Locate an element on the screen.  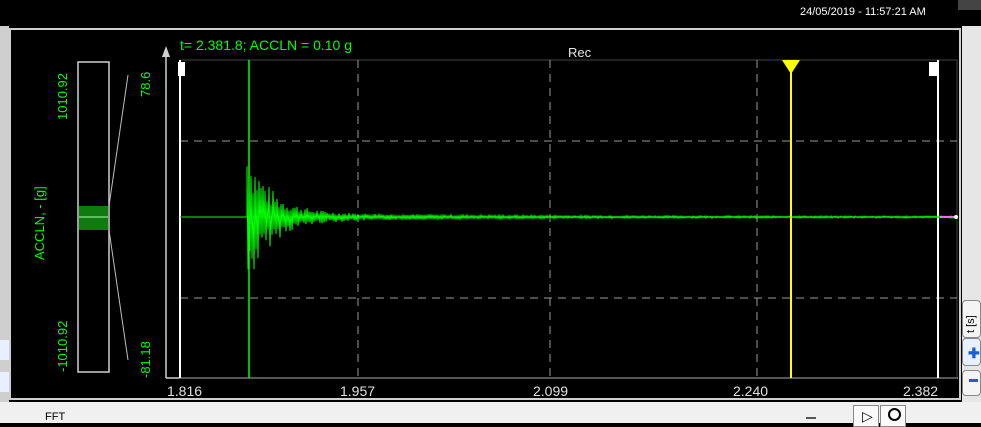
pointer-tool-button: ▷ is located at coordinates (866, 416).